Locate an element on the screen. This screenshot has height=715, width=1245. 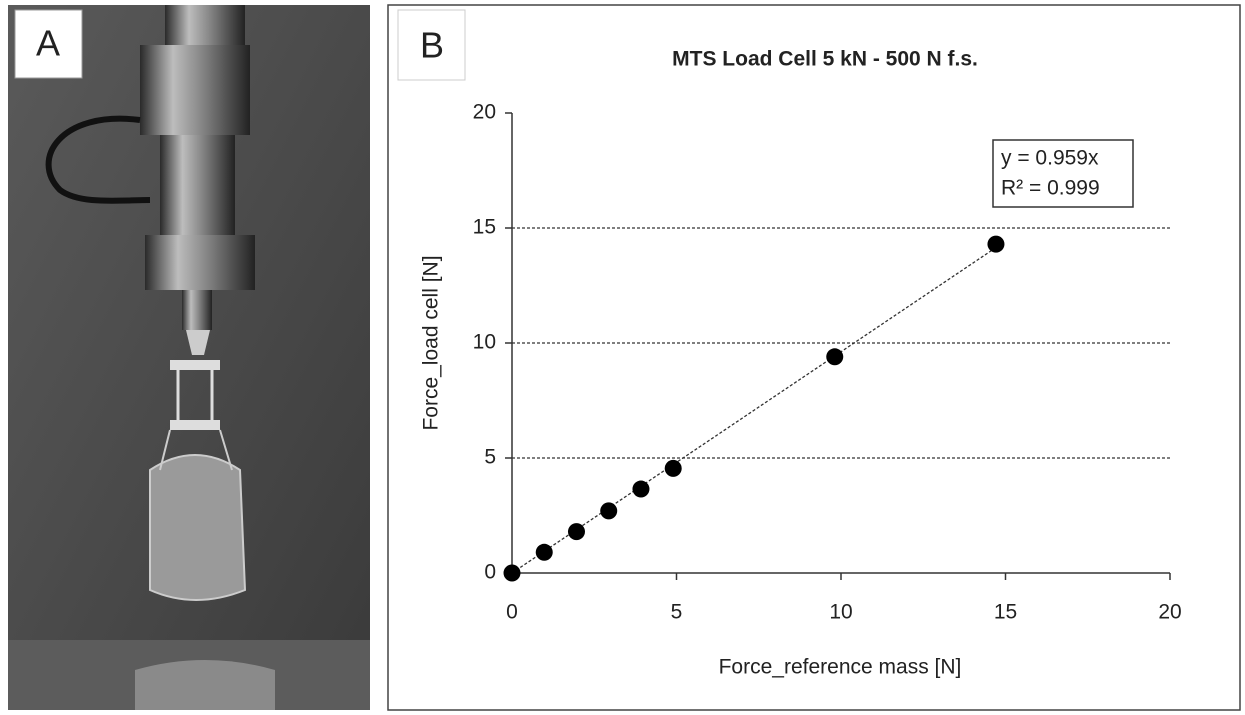
panel-label: A is located at coordinates (48, 43).